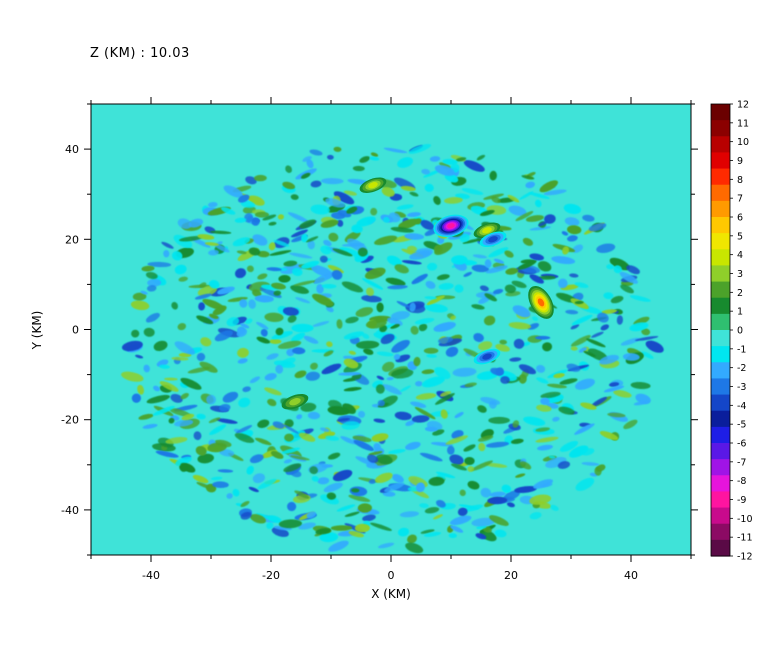 The image size is (768, 662). Describe the element at coordinates (740, 236) in the screenshot. I see `colorbar-label: 5` at that location.